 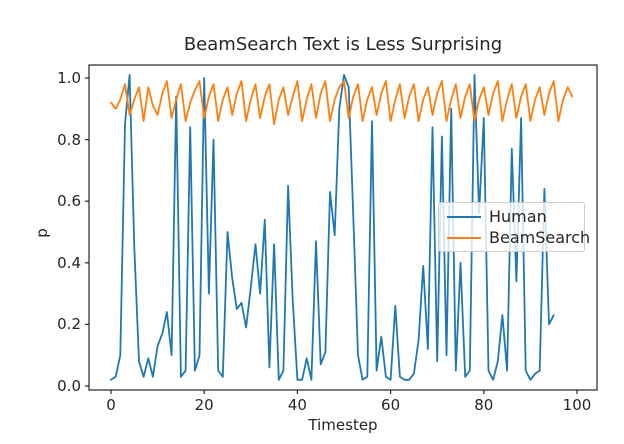 What do you see at coordinates (343, 425) in the screenshot?
I see `x-axis-label: Timestep` at bounding box center [343, 425].